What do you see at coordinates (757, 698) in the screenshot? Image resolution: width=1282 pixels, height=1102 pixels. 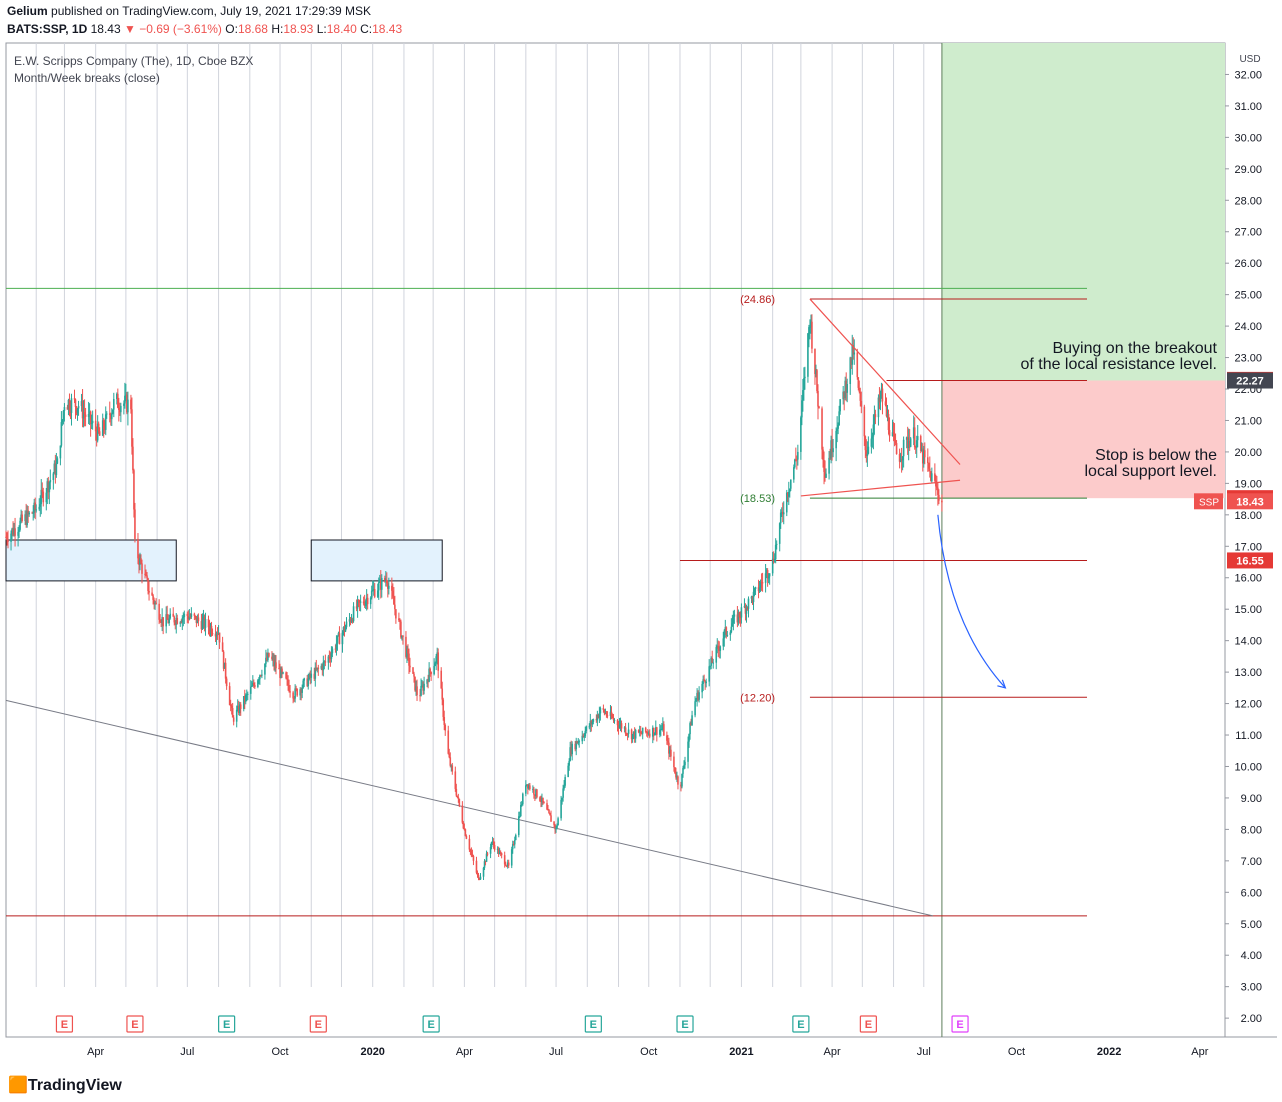 I see `price-level-label: (12.20)` at bounding box center [757, 698].